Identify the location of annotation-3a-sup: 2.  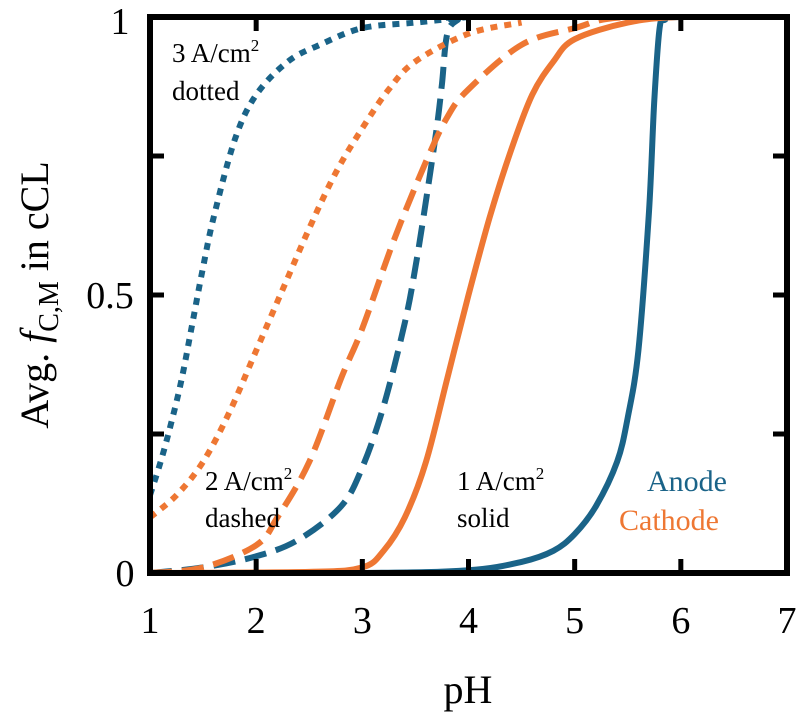
(255, 45).